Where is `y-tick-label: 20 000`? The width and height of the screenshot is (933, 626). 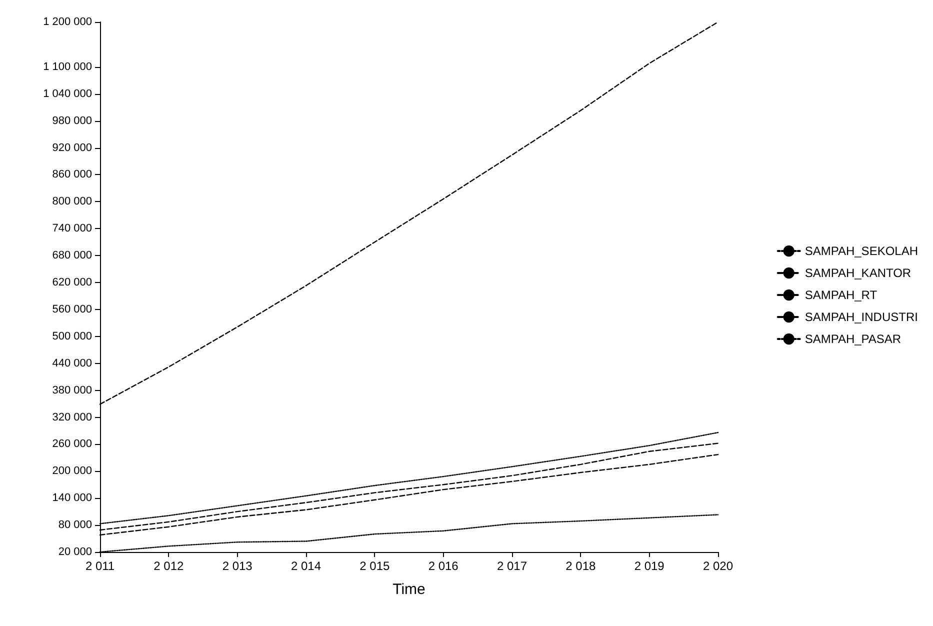 y-tick-label: 20 000 is located at coordinates (75, 552).